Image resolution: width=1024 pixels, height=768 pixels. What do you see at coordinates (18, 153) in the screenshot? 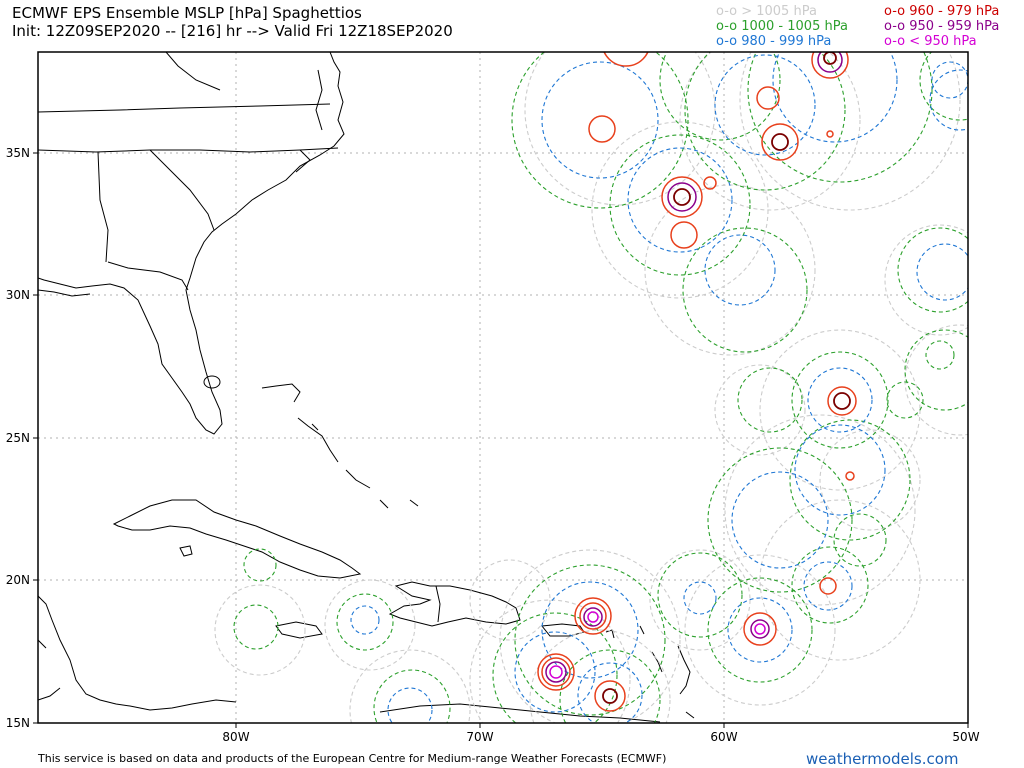
I see `lat-label-35n: 35N` at bounding box center [18, 153].